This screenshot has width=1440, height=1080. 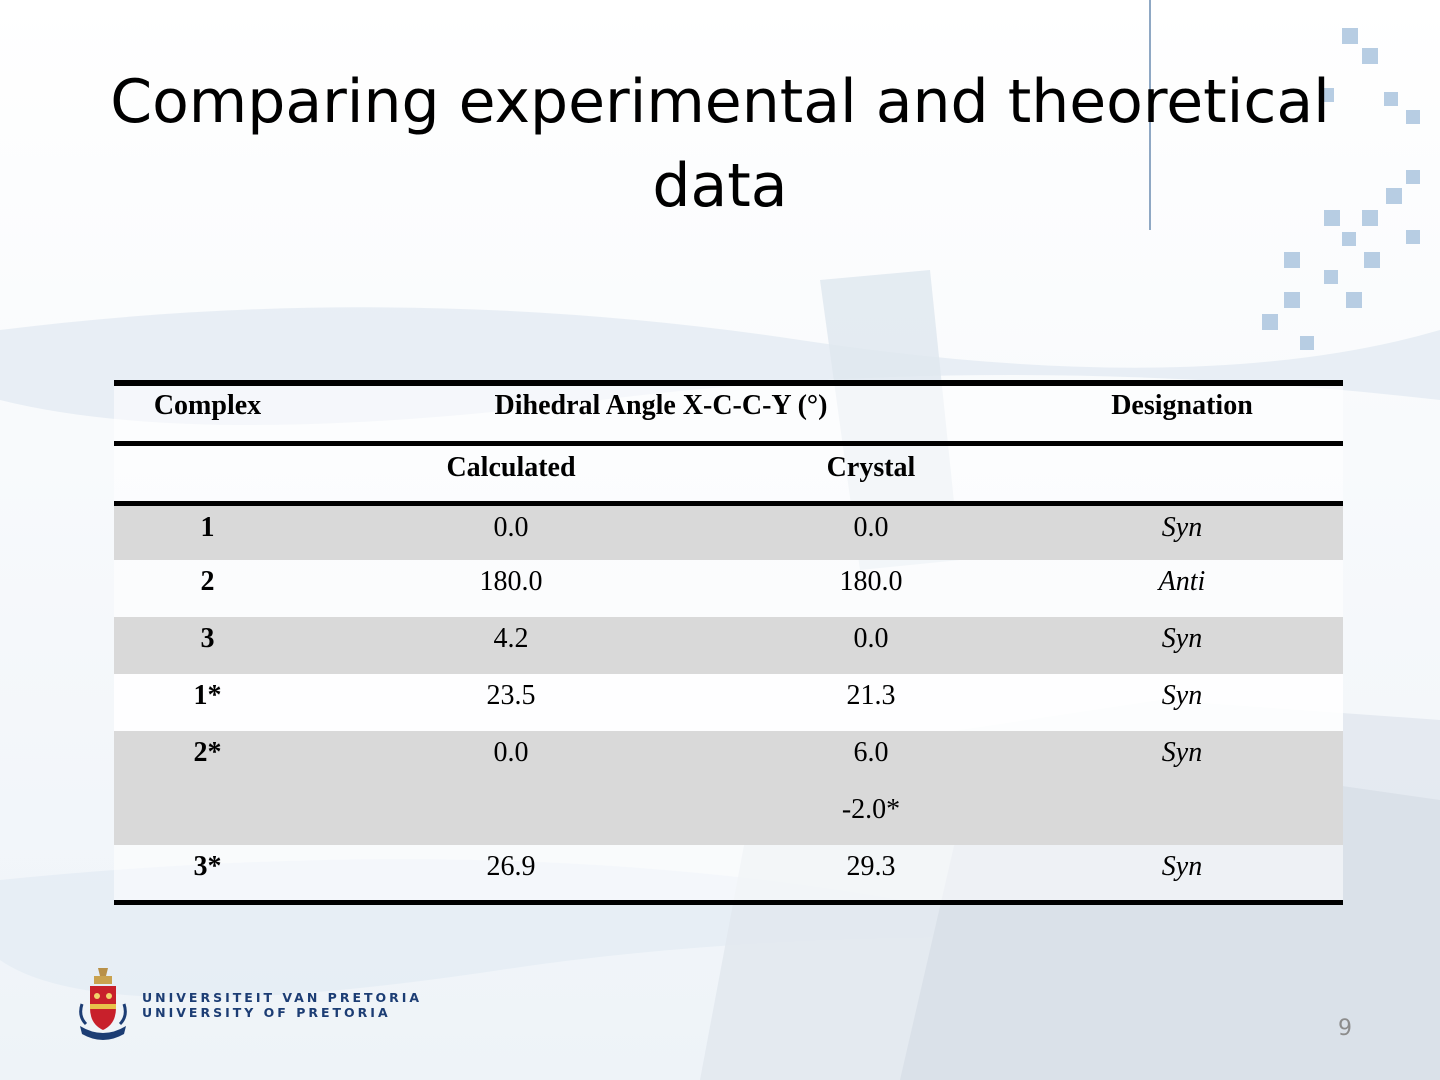 What do you see at coordinates (511, 588) in the screenshot?
I see `calculated-cell: 180.0` at bounding box center [511, 588].